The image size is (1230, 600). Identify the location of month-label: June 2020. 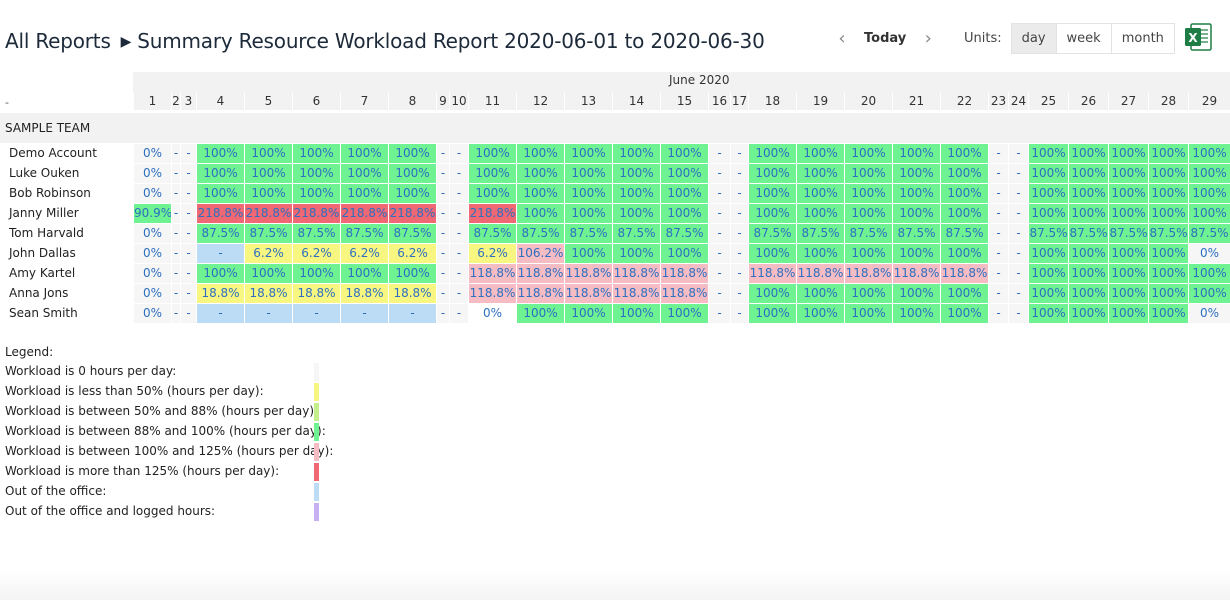
(699, 80).